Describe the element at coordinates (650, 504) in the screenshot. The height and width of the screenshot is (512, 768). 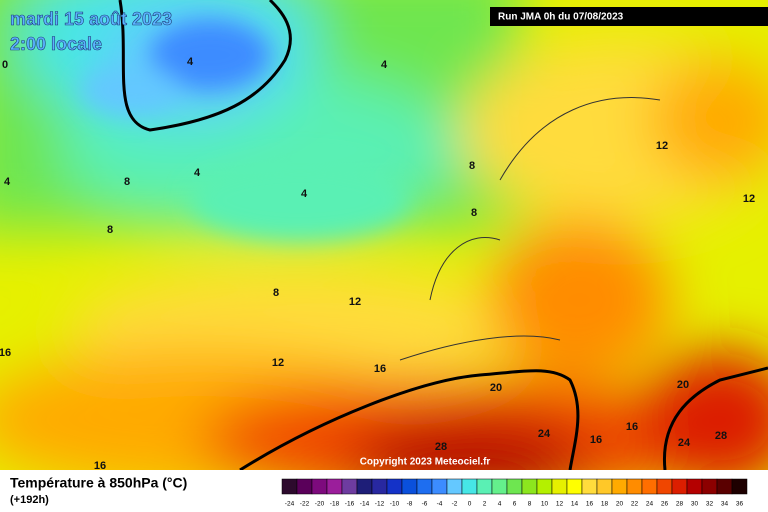
I see `scale-label: 24` at that location.